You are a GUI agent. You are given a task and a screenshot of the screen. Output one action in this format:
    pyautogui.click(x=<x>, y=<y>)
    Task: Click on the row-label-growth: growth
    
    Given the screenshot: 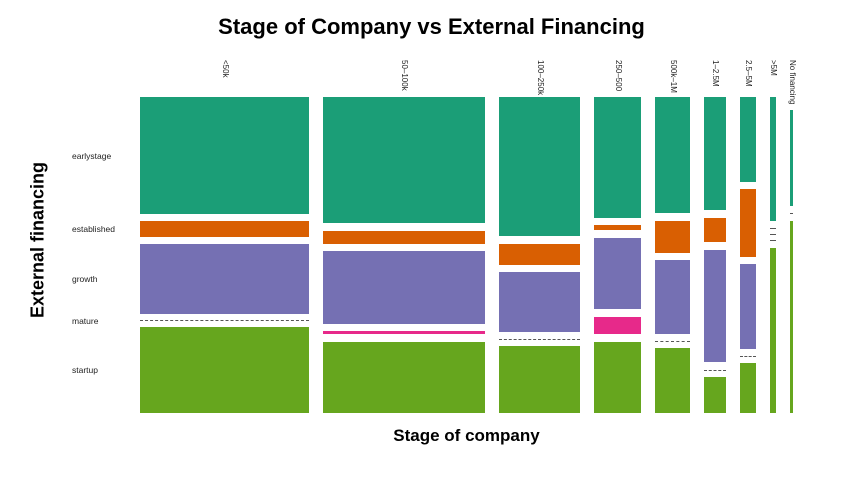 What is the action you would take?
    pyautogui.click(x=85, y=279)
    